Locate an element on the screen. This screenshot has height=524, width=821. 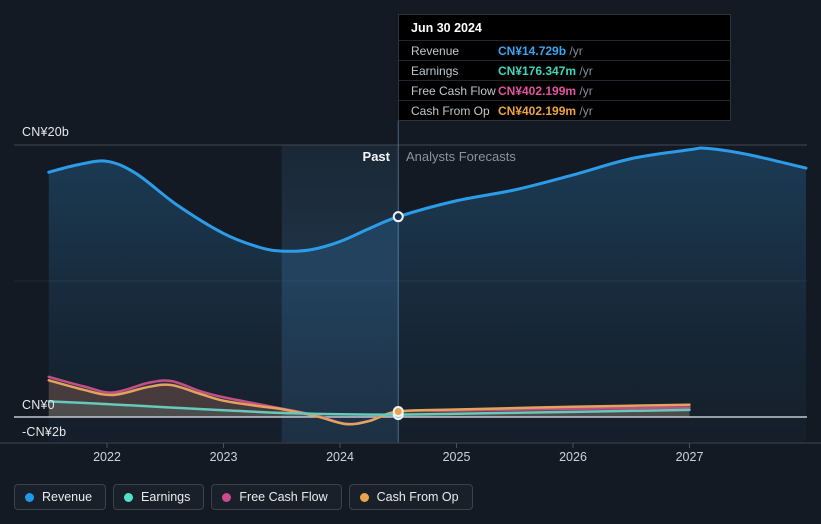
cash-from-op-marker-dot is located at coordinates (398, 412).